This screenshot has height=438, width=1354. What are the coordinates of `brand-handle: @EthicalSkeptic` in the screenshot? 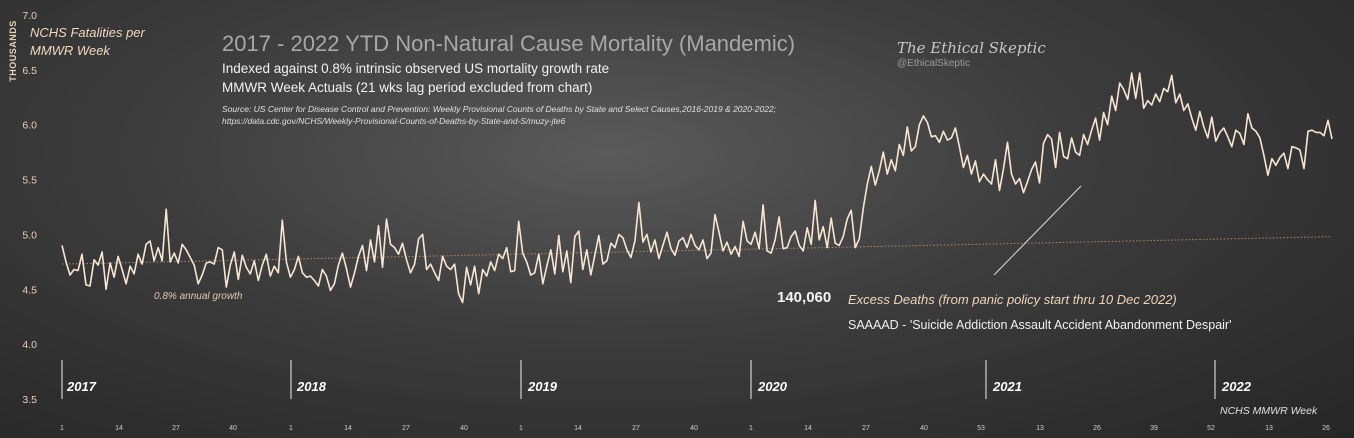 It's located at (933, 63).